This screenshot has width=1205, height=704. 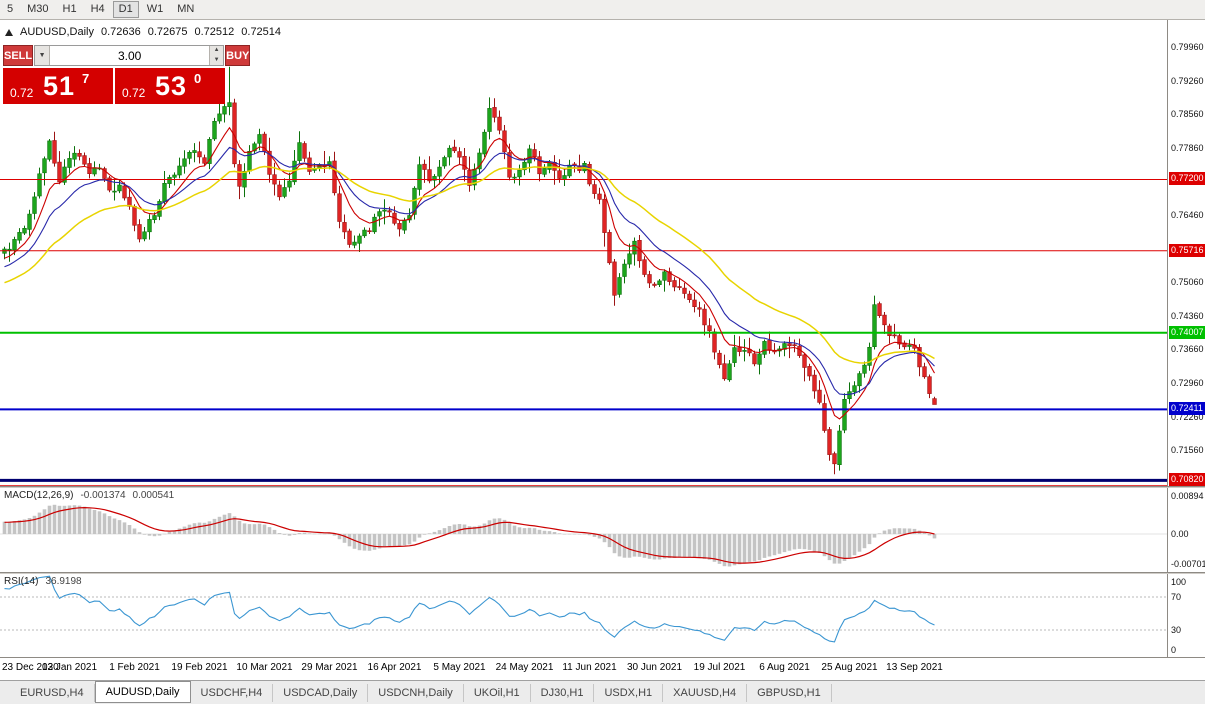 What do you see at coordinates (217, 51) in the screenshot?
I see `volume-increase-button: ▲` at bounding box center [217, 51].